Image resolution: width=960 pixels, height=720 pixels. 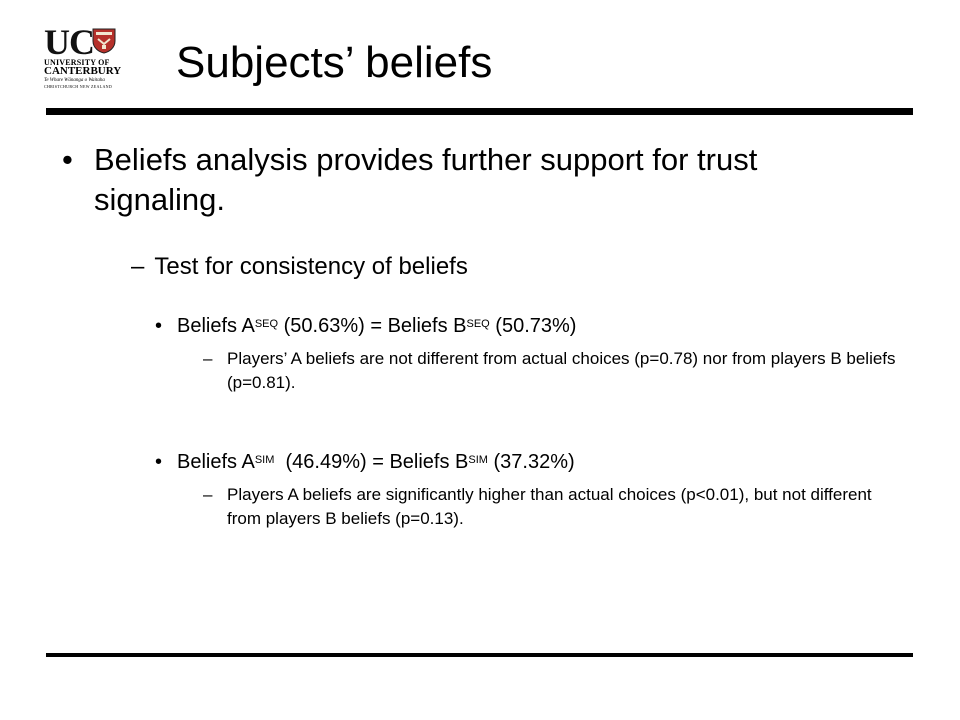 What do you see at coordinates (69, 42) in the screenshot?
I see `logo-abbrev: UC` at bounding box center [69, 42].